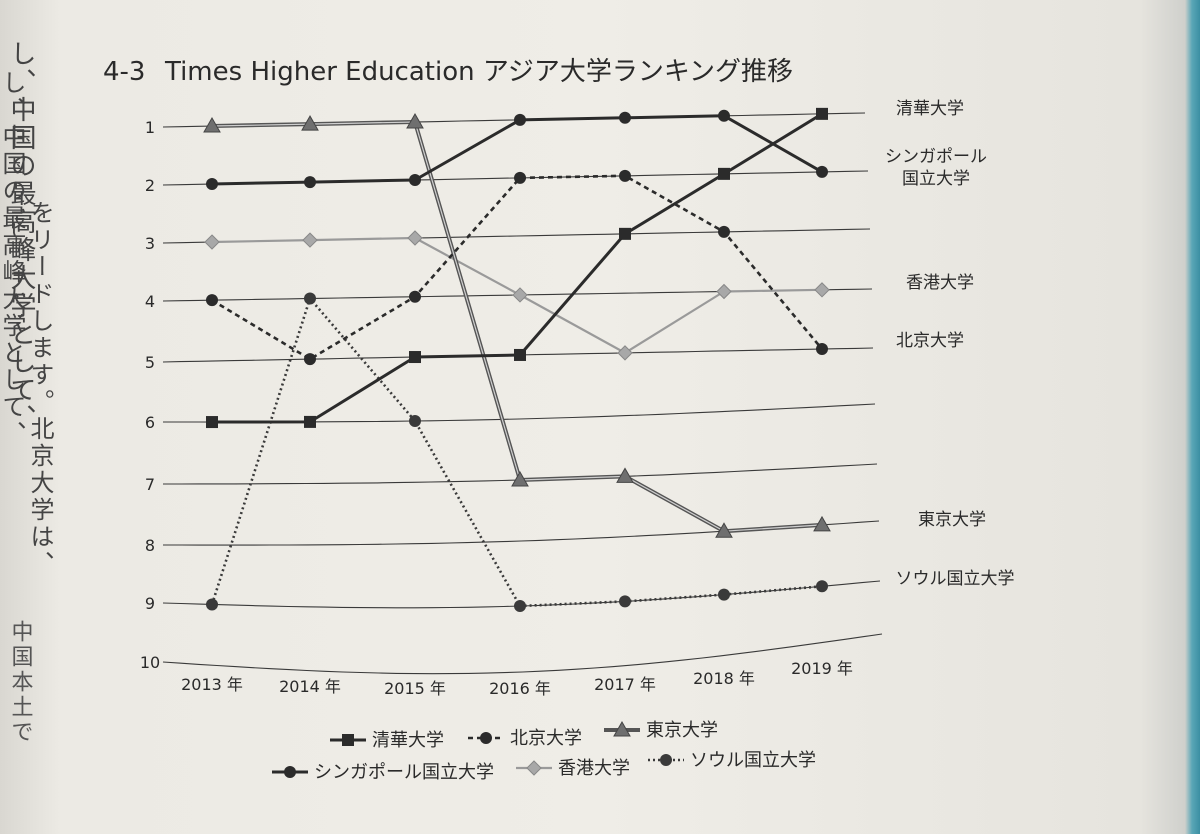 The width and height of the screenshot is (1200, 834). Describe the element at coordinates (150, 395) in the screenshot. I see `y-tick-labels: 1 2 3 4 5 6 7 8 9 10` at that location.